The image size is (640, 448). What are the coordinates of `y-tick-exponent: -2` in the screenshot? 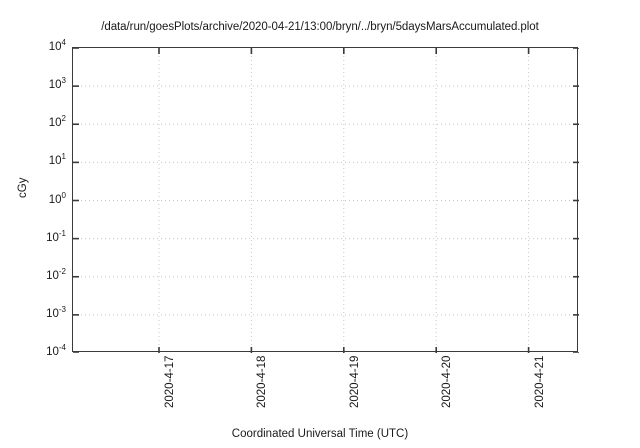 It's located at (62, 271).